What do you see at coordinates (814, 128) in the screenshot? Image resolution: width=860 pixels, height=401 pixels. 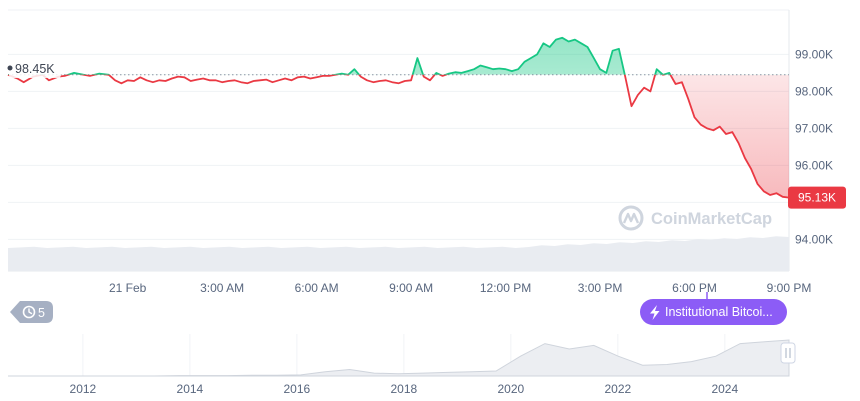 I see `y-tick-label: 97.00K` at bounding box center [814, 128].